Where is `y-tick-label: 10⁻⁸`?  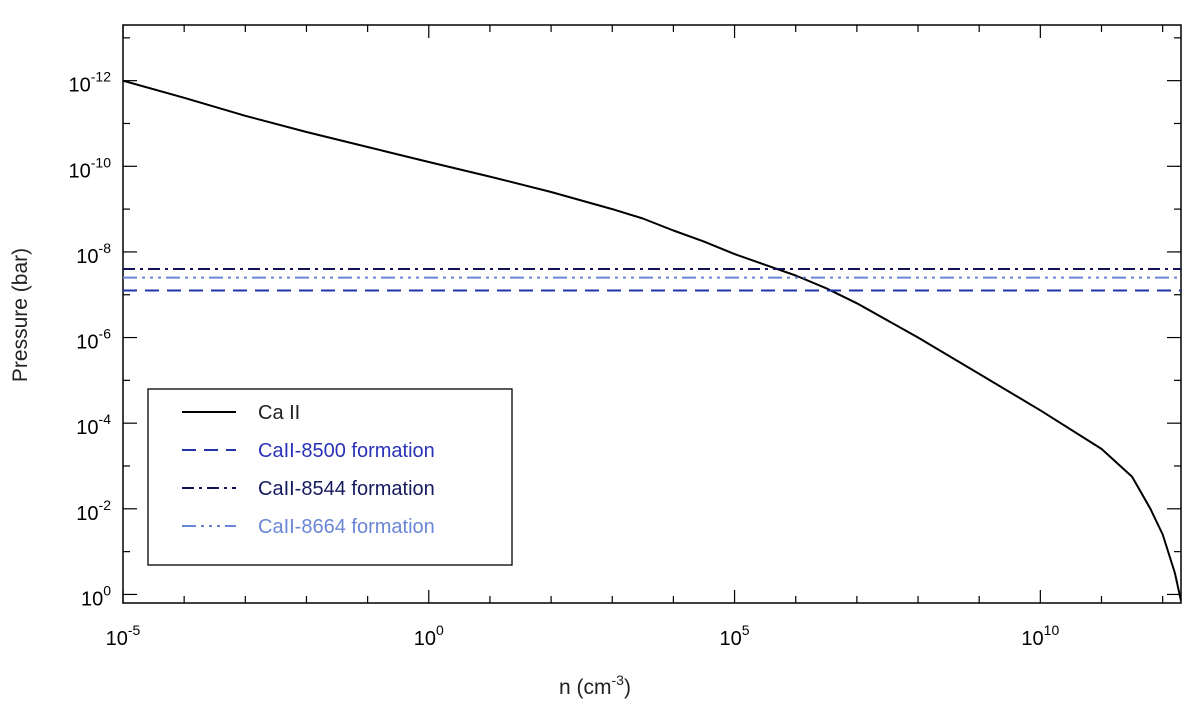
y-tick-label: 10⁻⁸ is located at coordinates (93, 254).